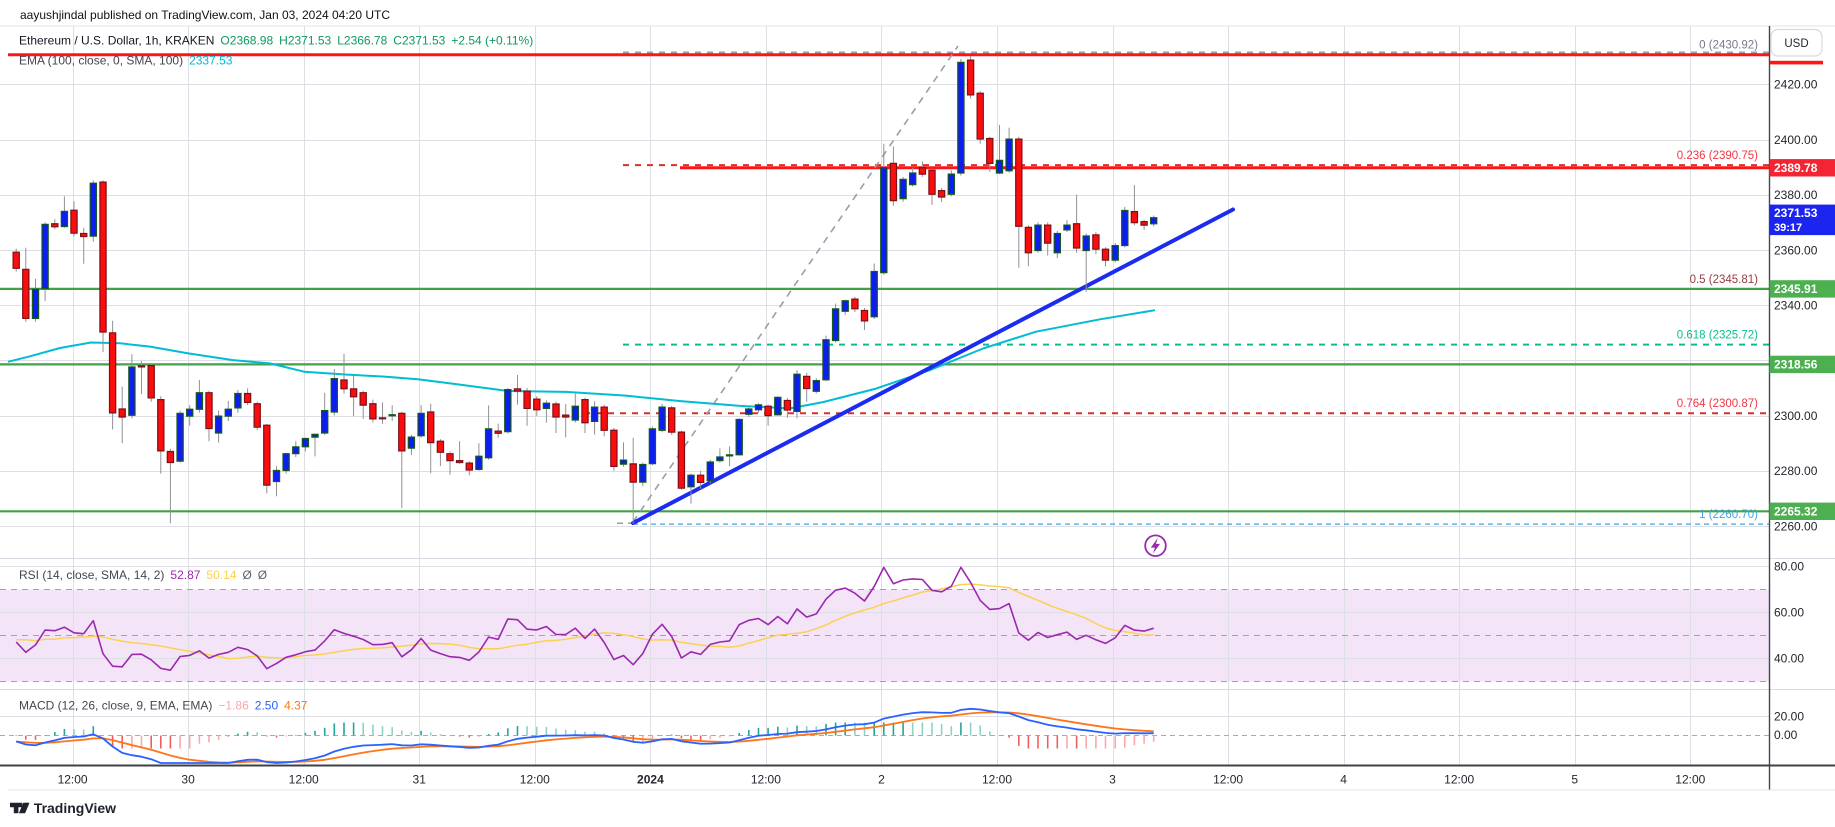  Describe the element at coordinates (1796, 512) in the screenshot. I see `svg-text: 2265.32` at that location.